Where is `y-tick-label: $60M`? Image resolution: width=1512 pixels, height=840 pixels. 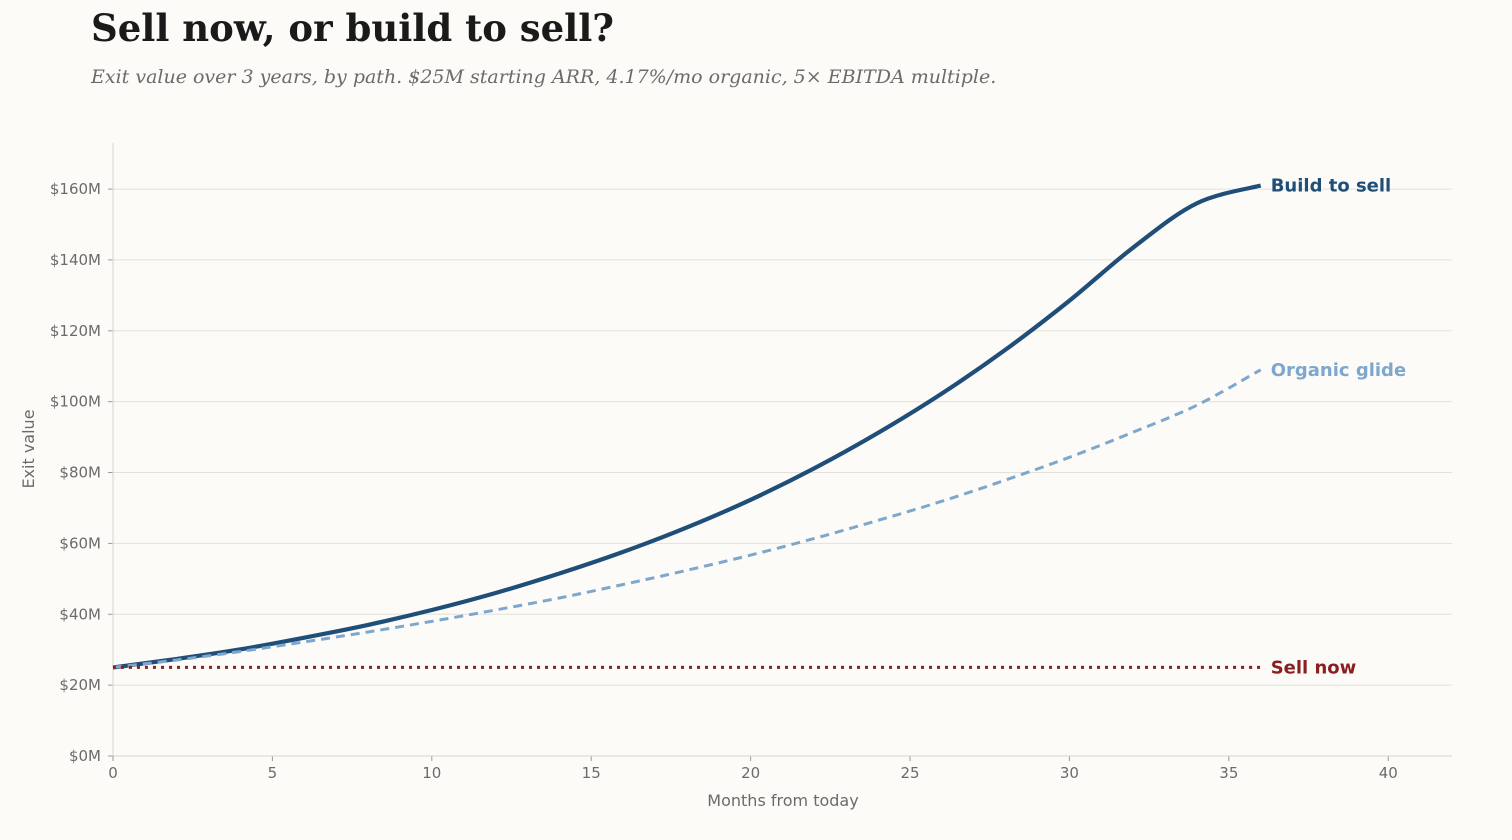 y-tick-label: $60M is located at coordinates (80, 543).